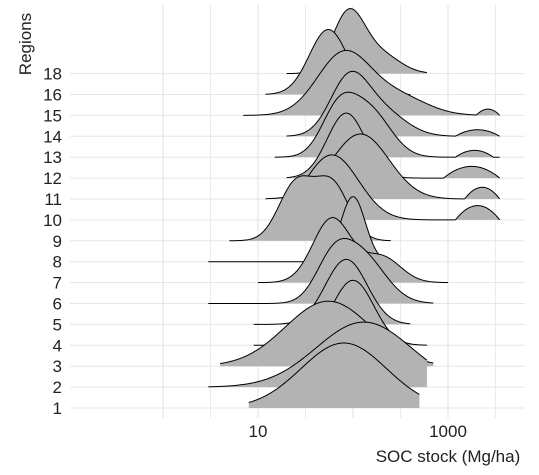 The image size is (539, 475). I want to click on y-tick-label: 3, so click(57, 366).